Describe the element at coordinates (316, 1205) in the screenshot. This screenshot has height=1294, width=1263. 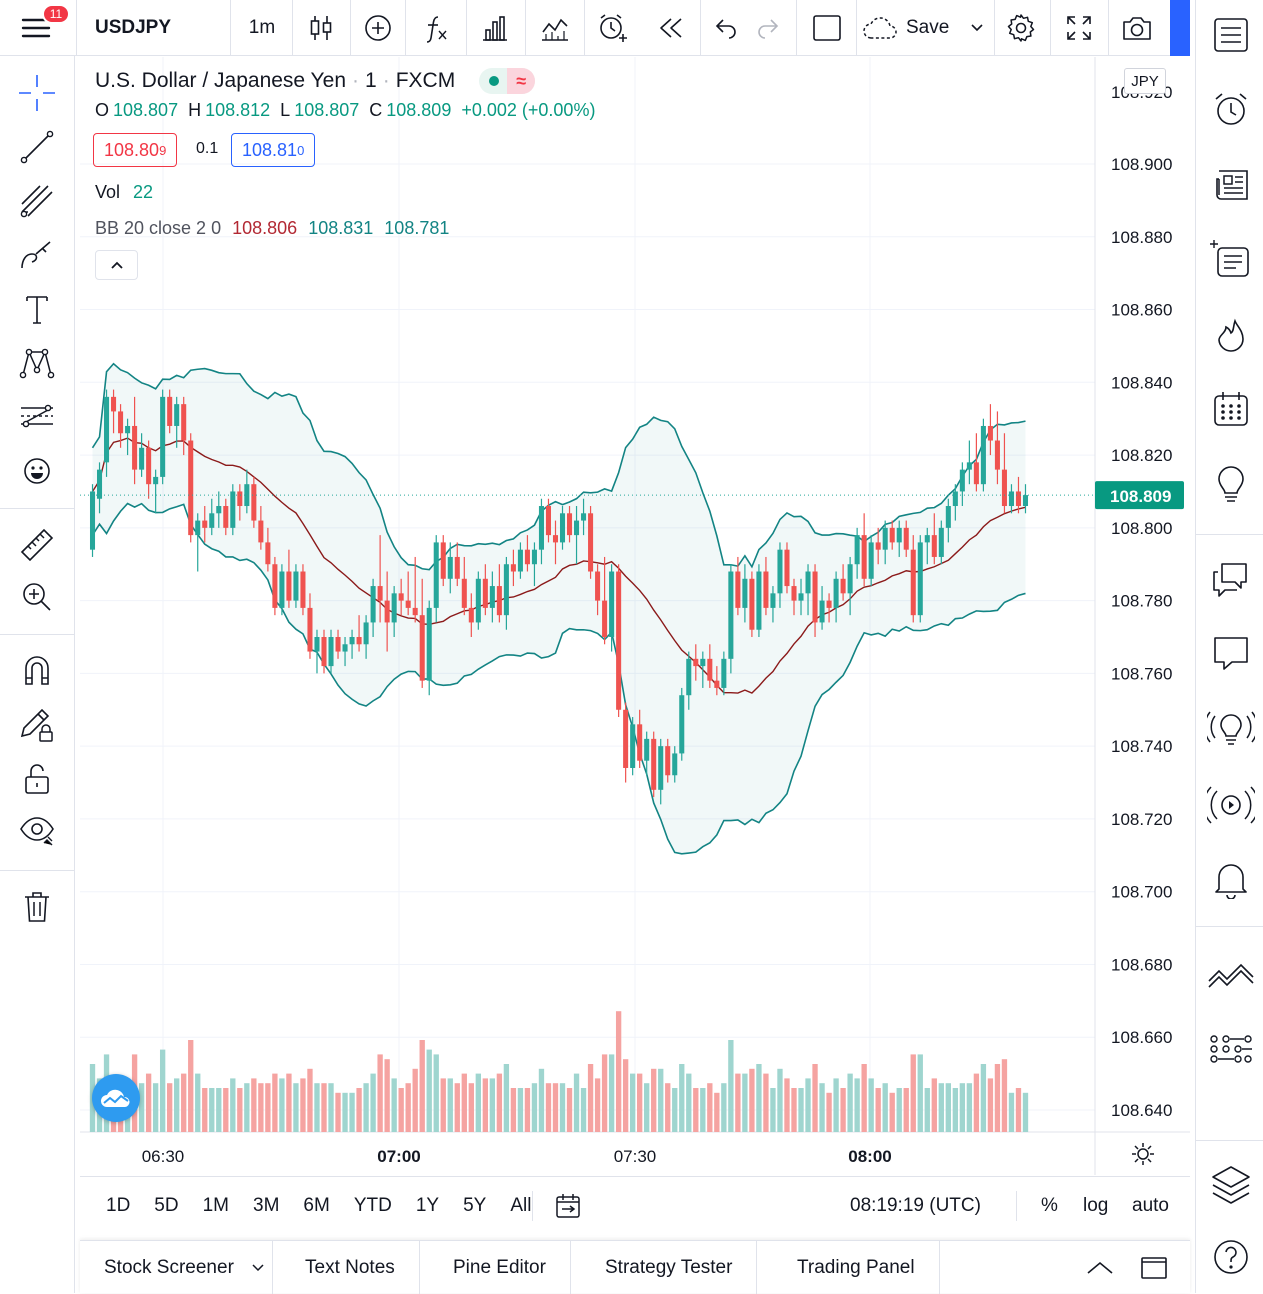
I see `range-button-6m: 6M` at that location.